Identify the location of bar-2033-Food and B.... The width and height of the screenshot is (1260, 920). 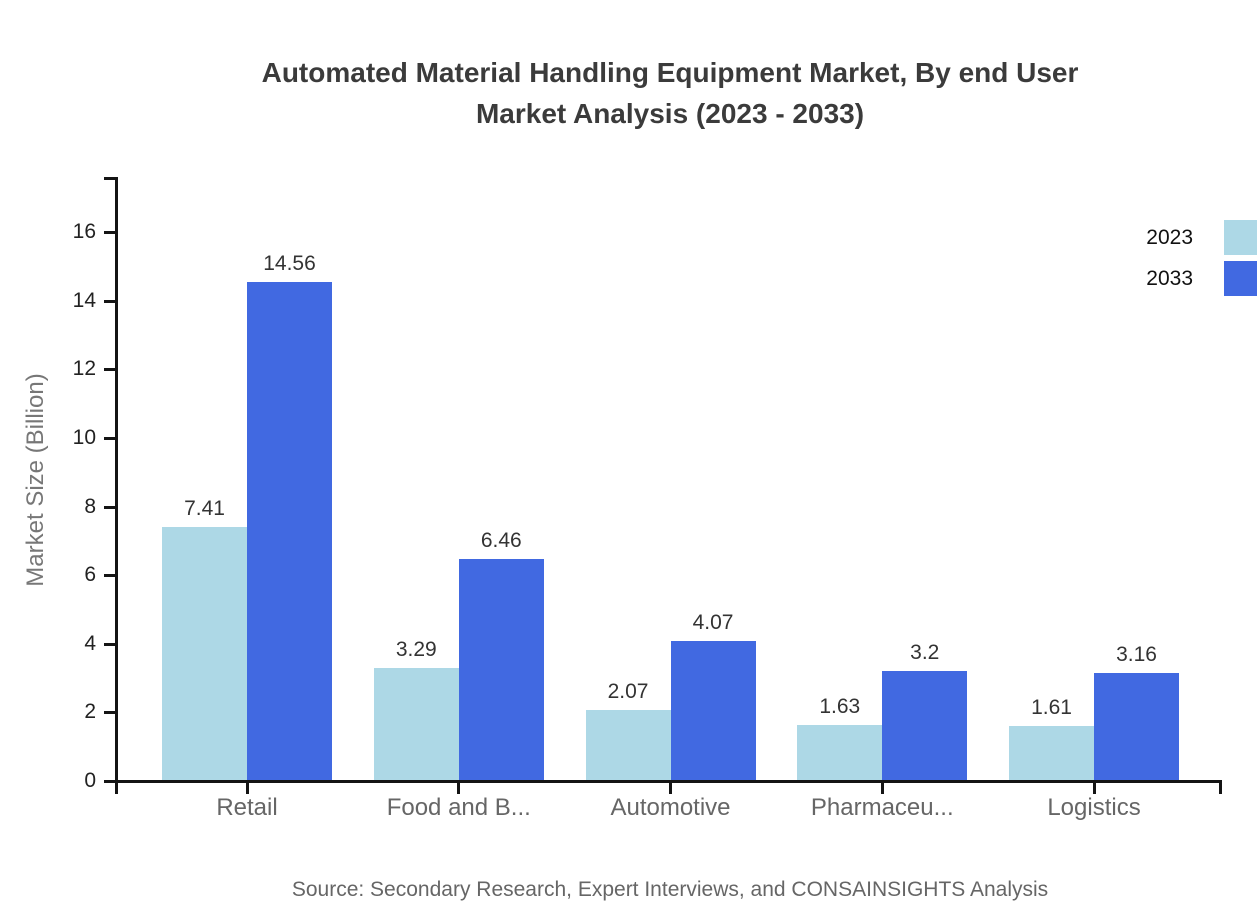
(501, 670).